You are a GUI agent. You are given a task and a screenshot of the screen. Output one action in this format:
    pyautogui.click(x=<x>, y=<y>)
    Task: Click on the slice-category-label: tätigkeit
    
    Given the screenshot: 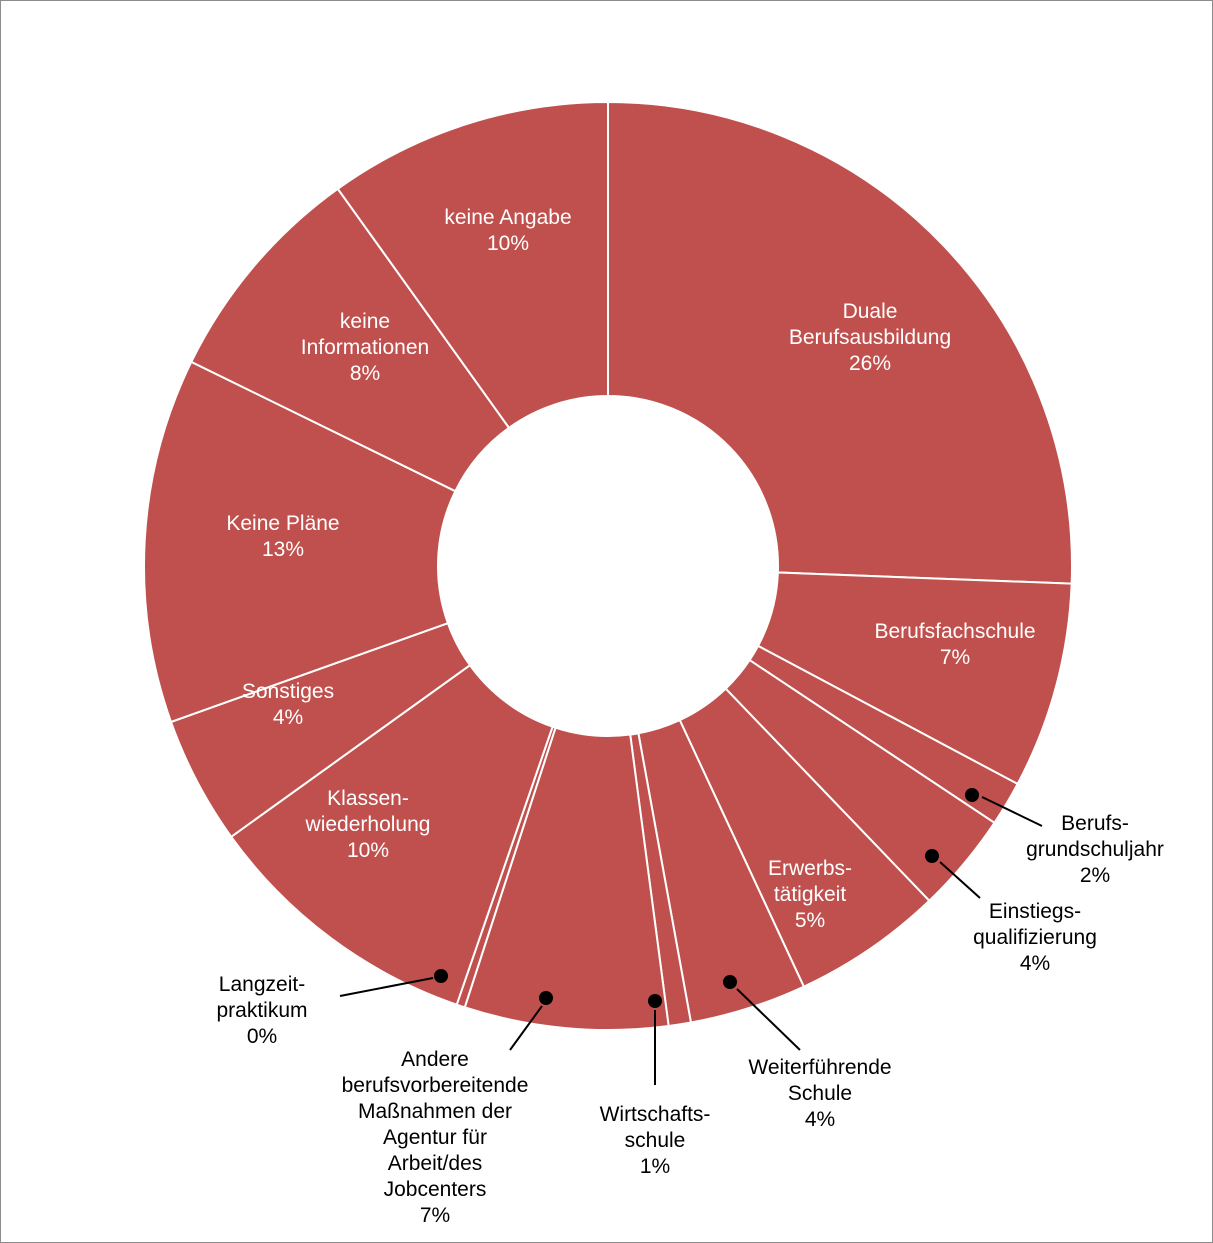 What is the action you would take?
    pyautogui.click(x=810, y=894)
    